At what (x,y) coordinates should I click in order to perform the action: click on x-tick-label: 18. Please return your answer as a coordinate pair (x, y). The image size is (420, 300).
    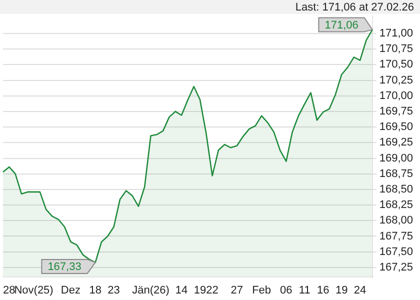
    Looking at the image, I should click on (95, 290).